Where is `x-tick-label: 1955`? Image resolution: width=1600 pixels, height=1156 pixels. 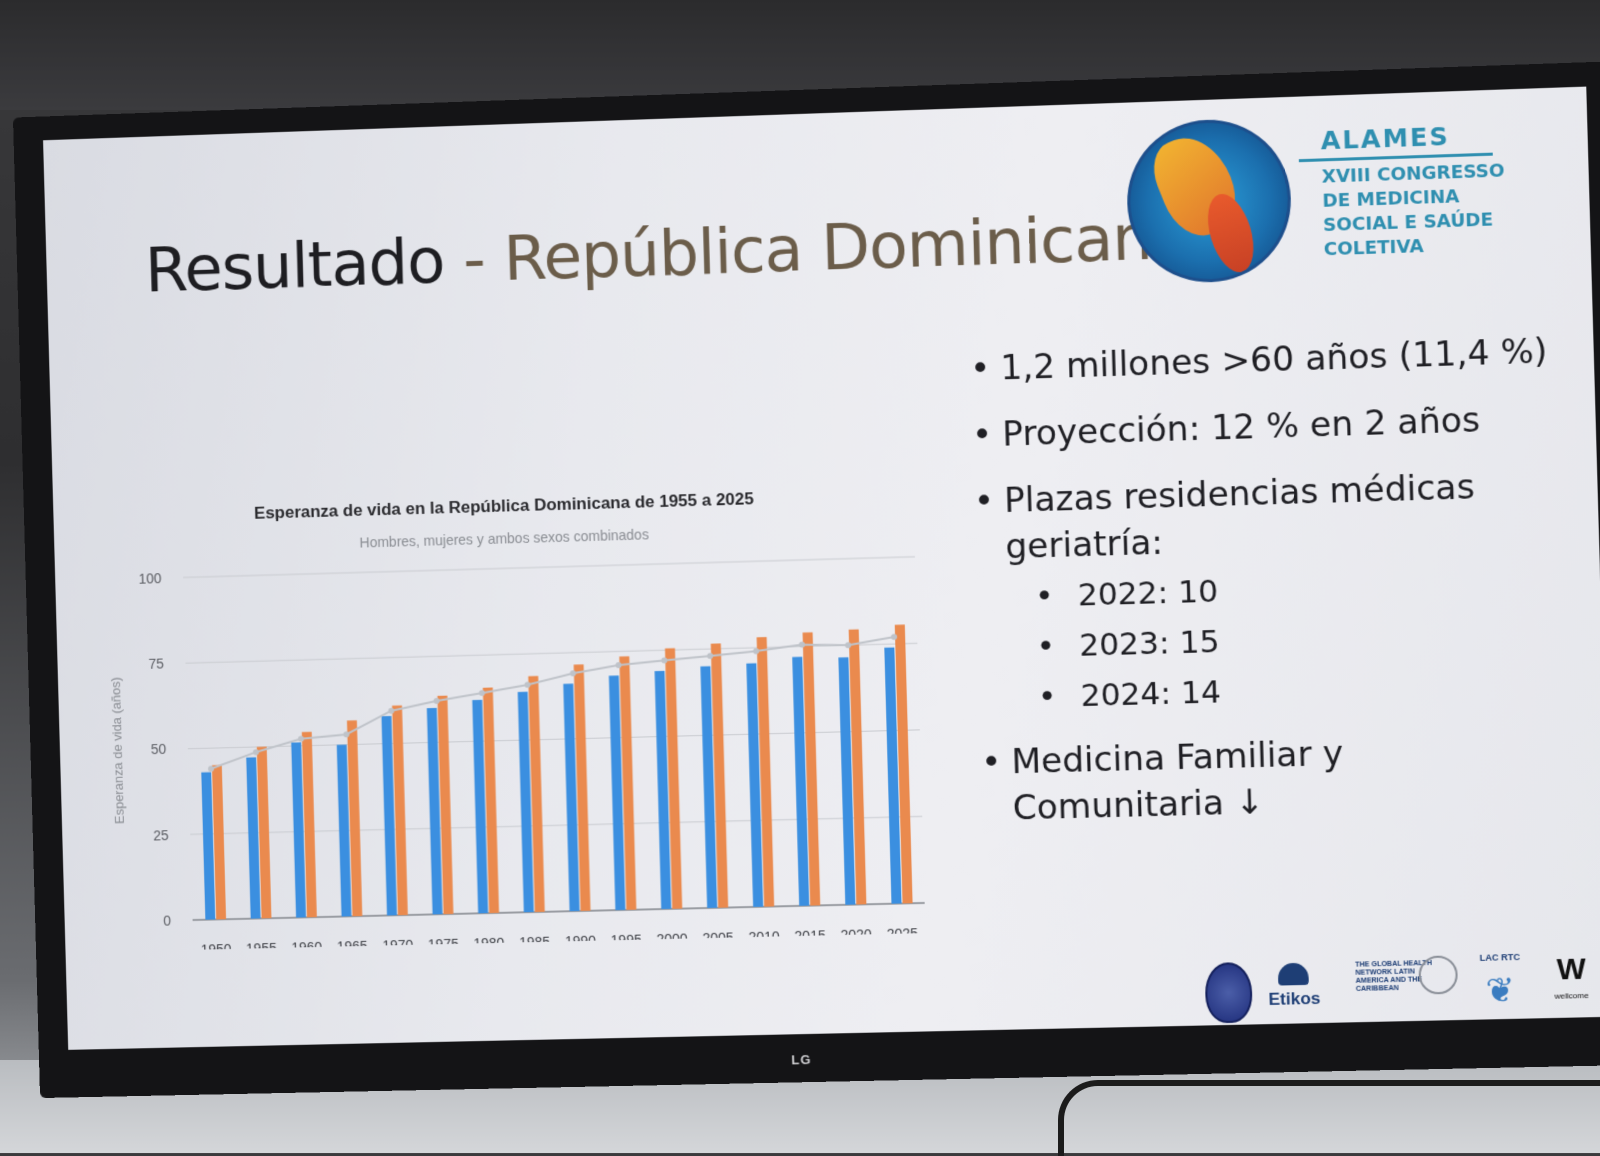
x-tick-label: 1955 is located at coordinates (261, 946).